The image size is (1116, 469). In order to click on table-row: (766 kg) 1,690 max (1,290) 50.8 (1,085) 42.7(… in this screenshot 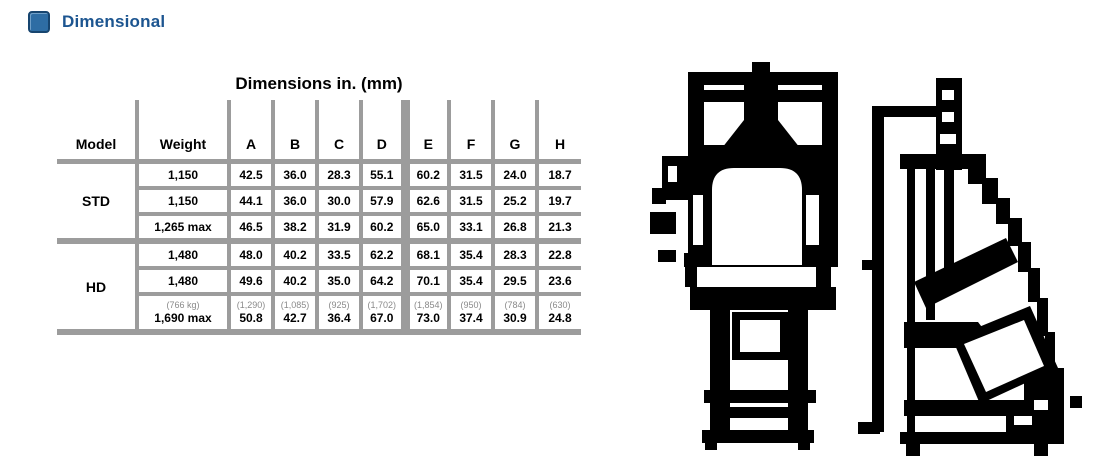, I will do `click(319, 314)`.